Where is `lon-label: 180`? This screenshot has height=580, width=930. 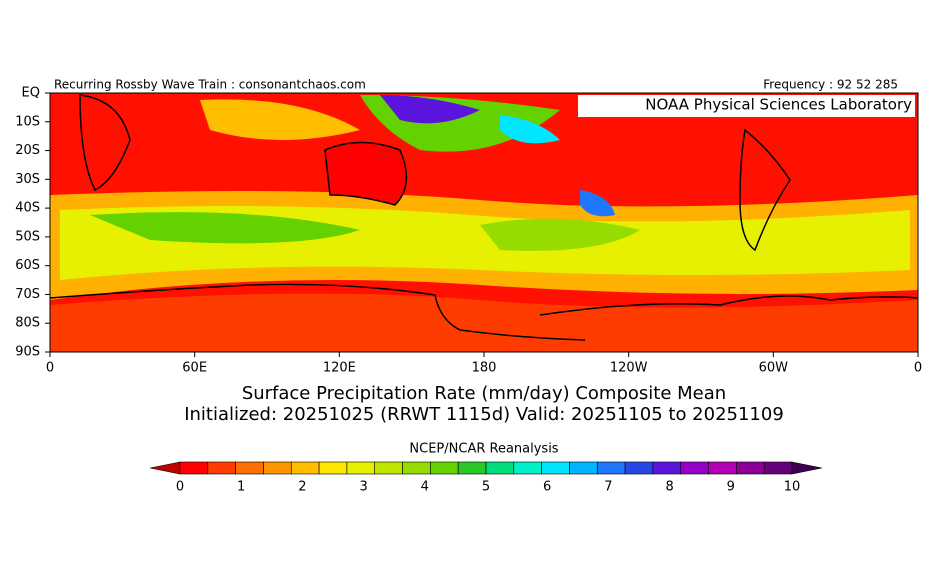 lon-label: 180 is located at coordinates (484, 368).